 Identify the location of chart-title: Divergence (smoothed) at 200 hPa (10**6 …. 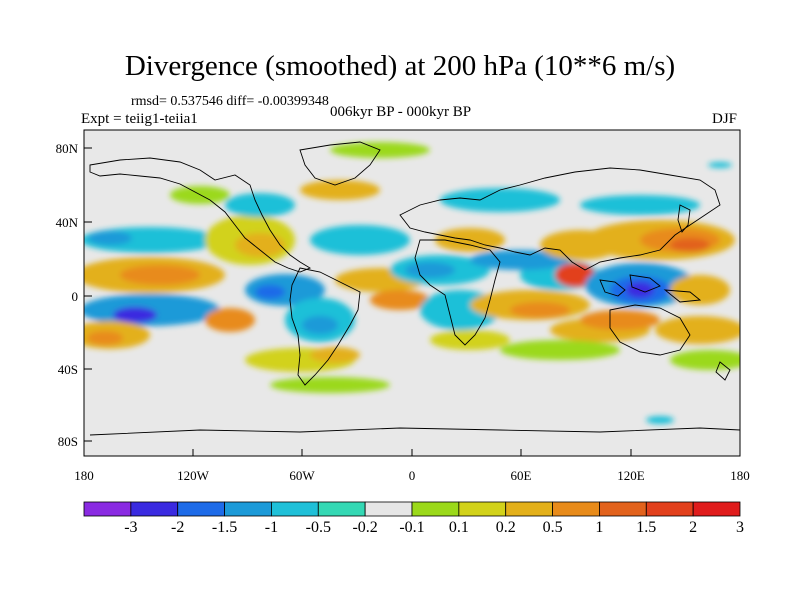
(400, 66).